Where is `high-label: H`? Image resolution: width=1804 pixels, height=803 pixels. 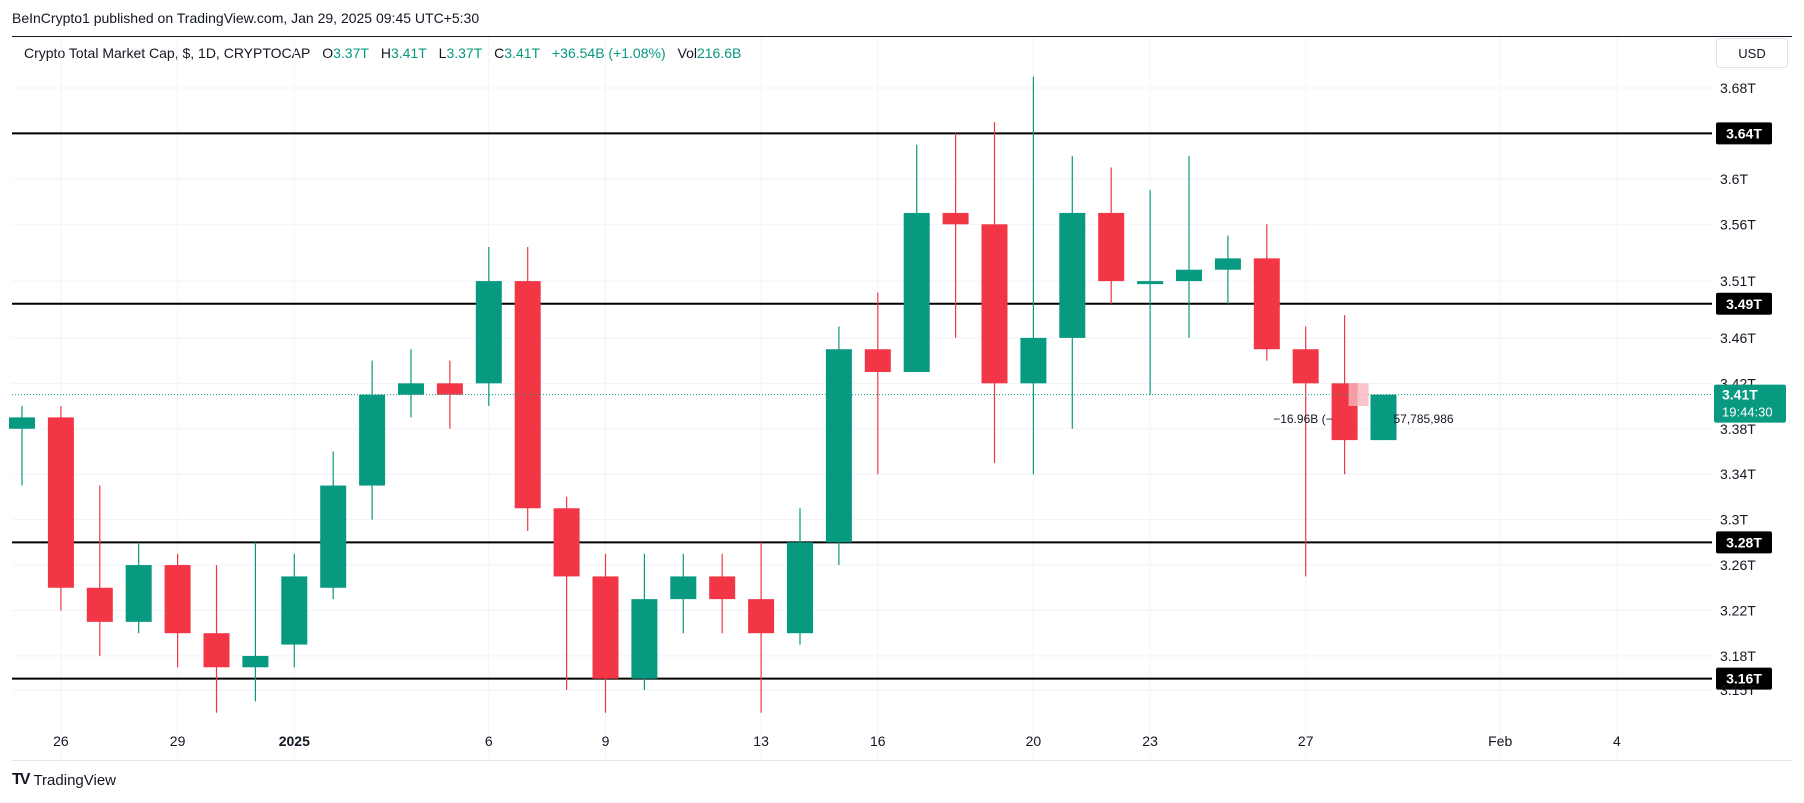 high-label: H is located at coordinates (385, 53).